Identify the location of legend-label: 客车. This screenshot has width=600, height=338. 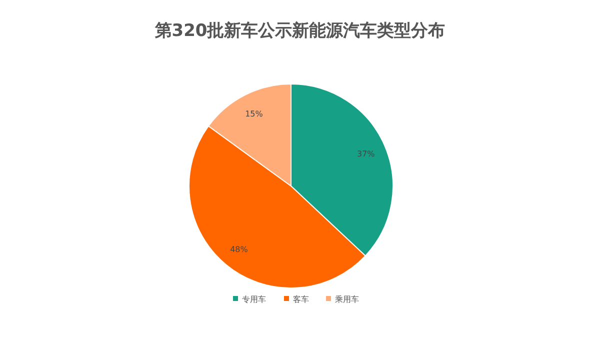
(301, 299).